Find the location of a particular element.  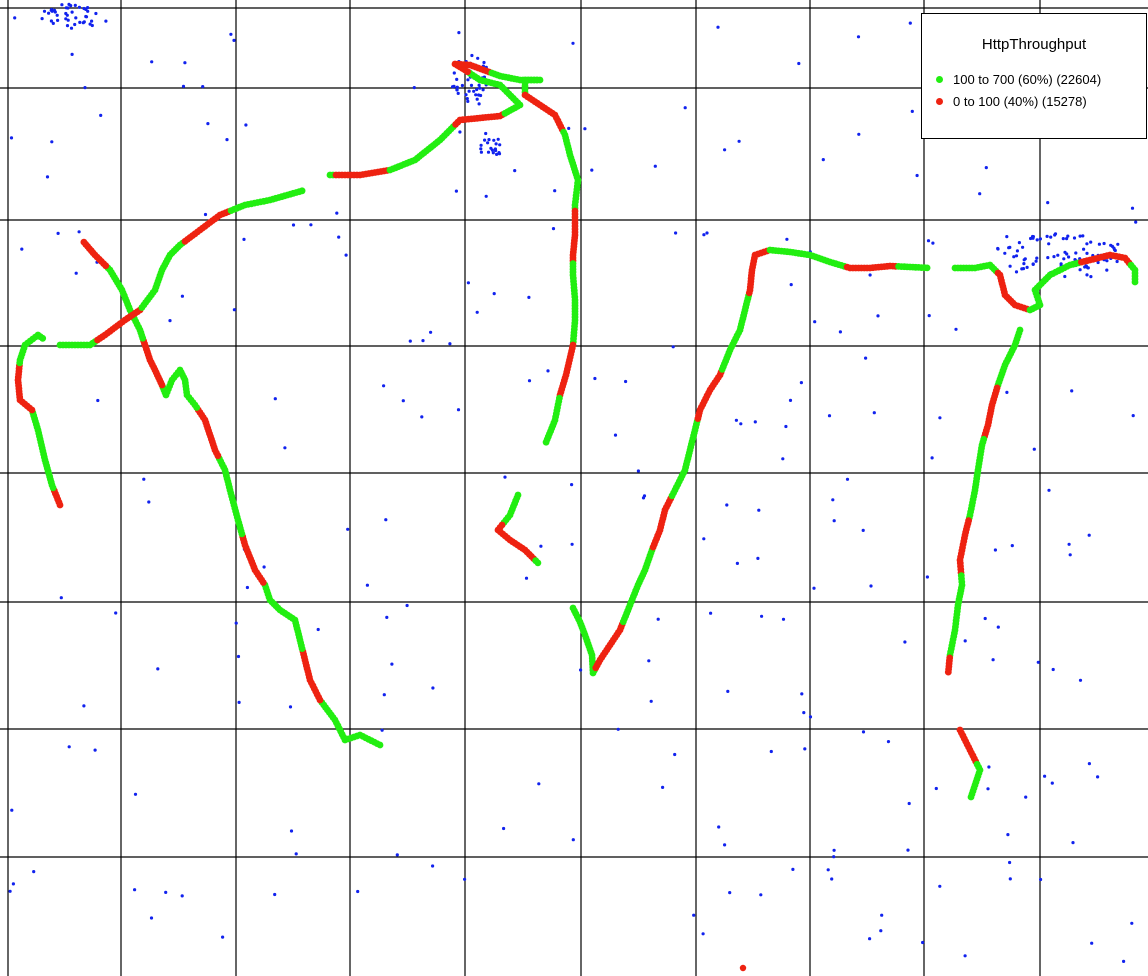

legend-swatch-low is located at coordinates (939, 101).